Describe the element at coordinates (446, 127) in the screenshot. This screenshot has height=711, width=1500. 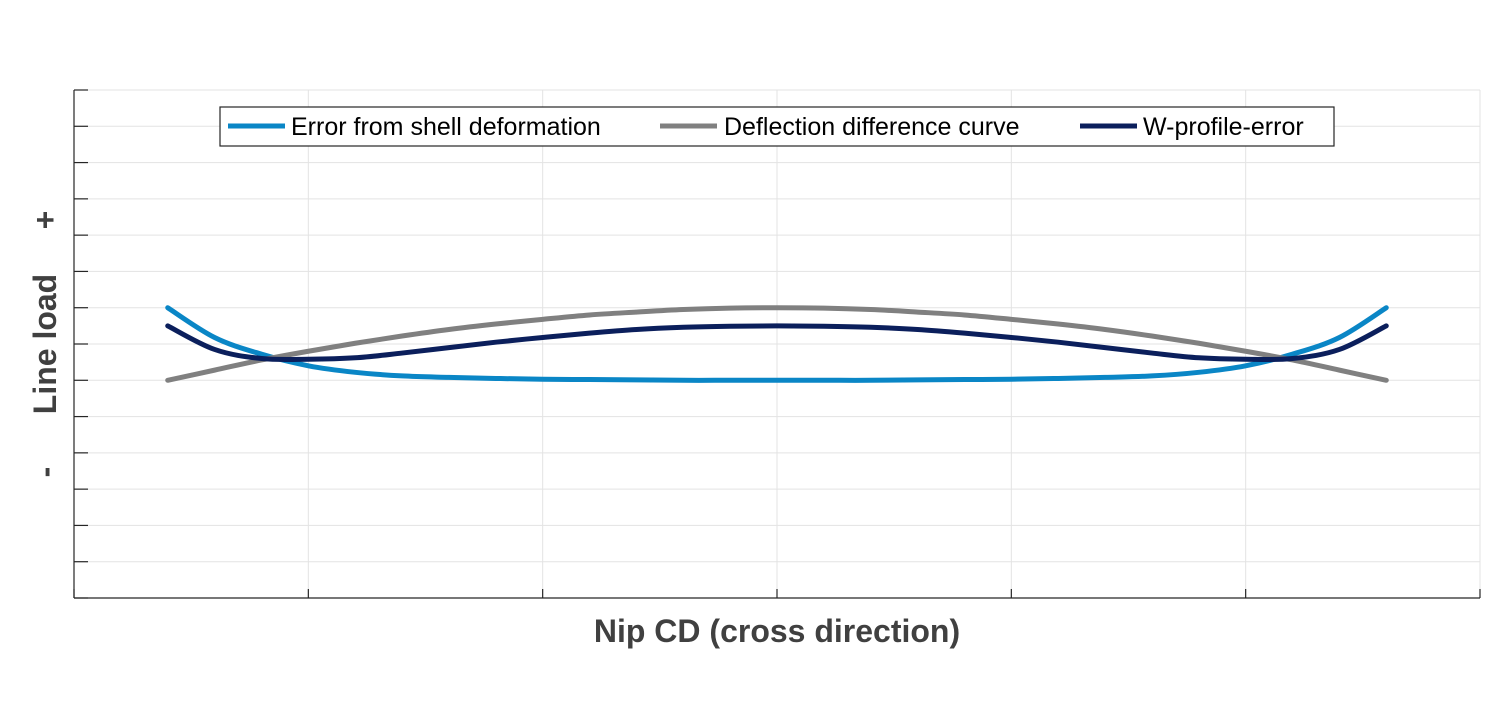
I see `legend-label-error-shell: Error from shell deformation` at that location.